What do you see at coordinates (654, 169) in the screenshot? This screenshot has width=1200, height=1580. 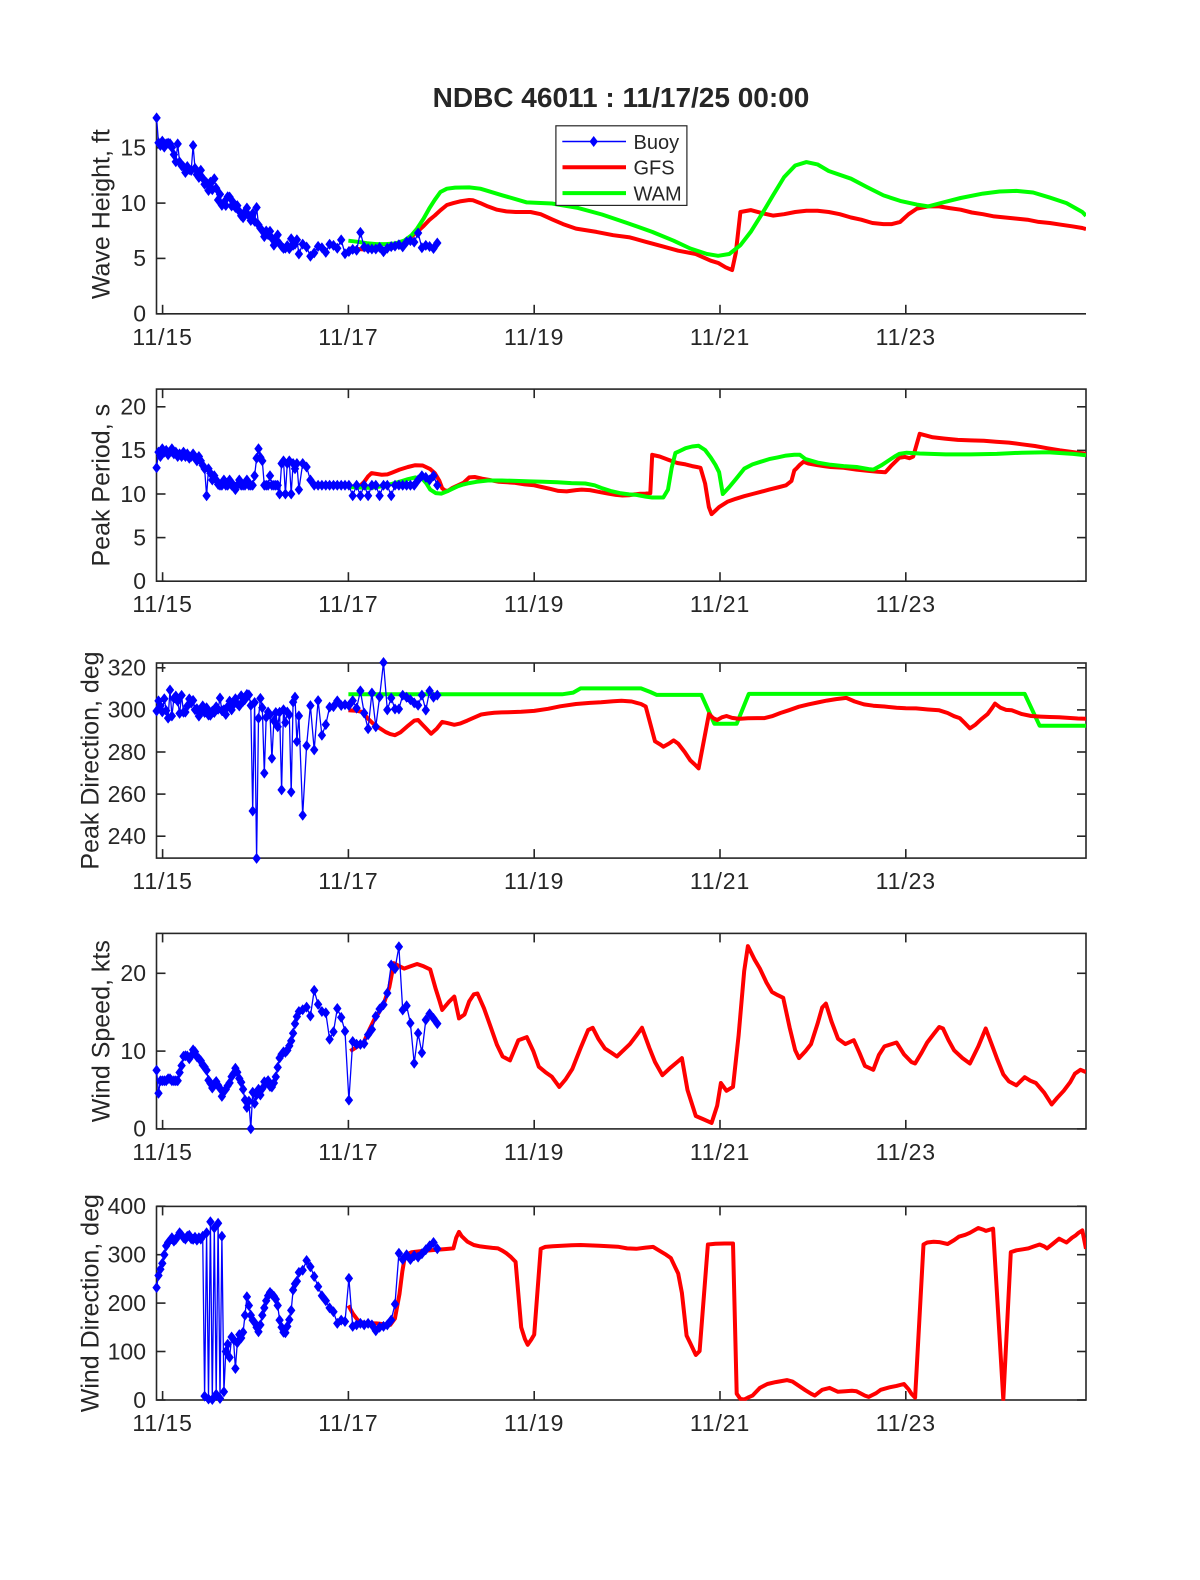 I see `svg-text: GFS` at bounding box center [654, 169].